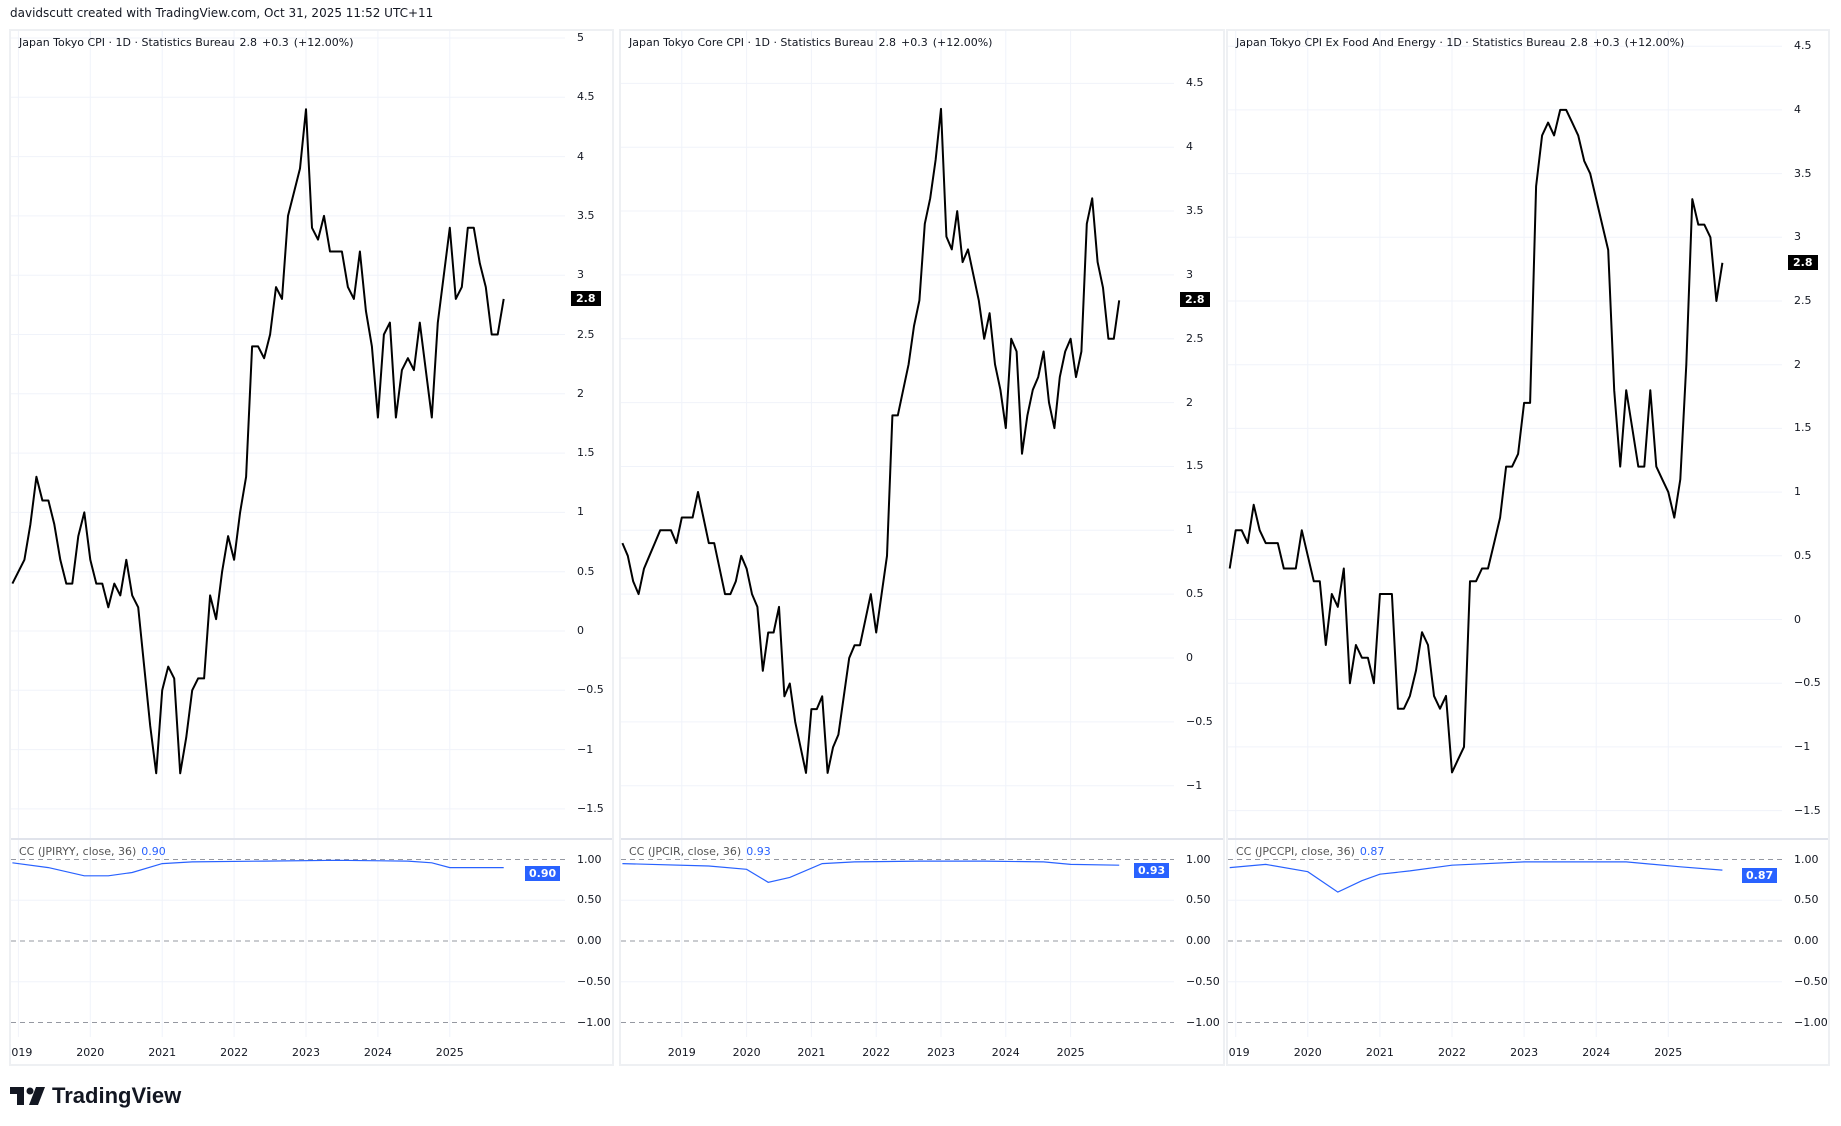  What do you see at coordinates (543, 873) in the screenshot?
I see `indicator-last-value-label: 0.90` at bounding box center [543, 873].